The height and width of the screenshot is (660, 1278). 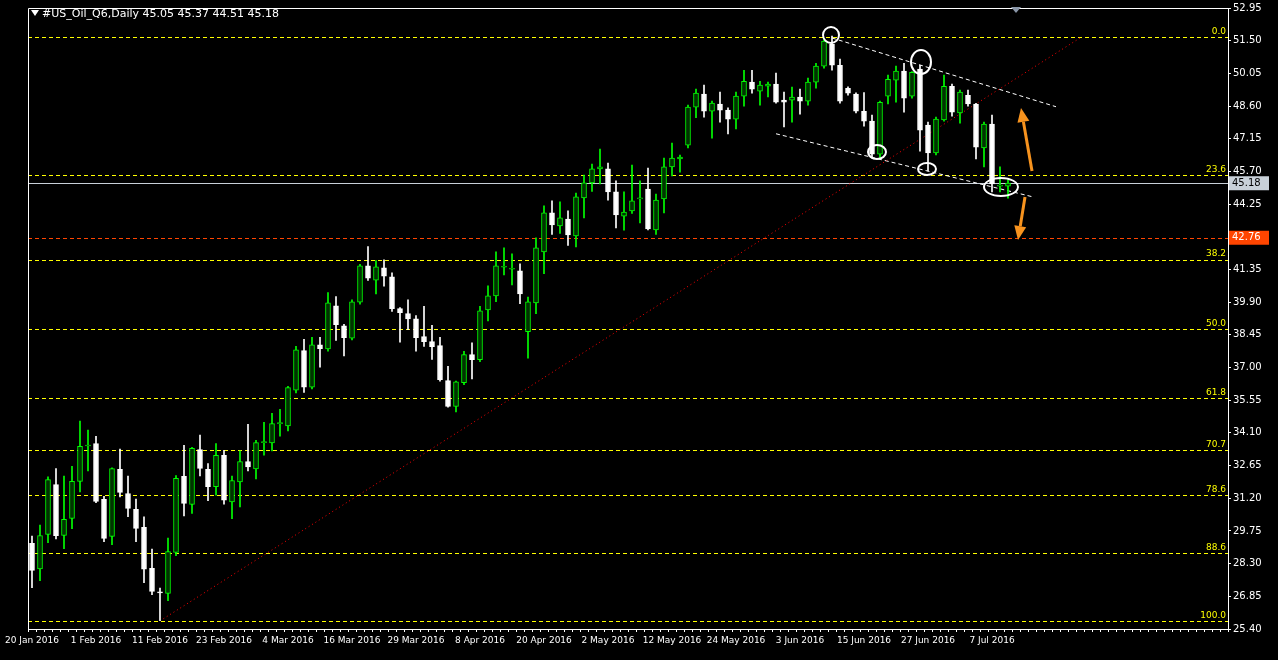 What do you see at coordinates (1216, 392) in the screenshot?
I see `annotation: 61.8` at bounding box center [1216, 392].